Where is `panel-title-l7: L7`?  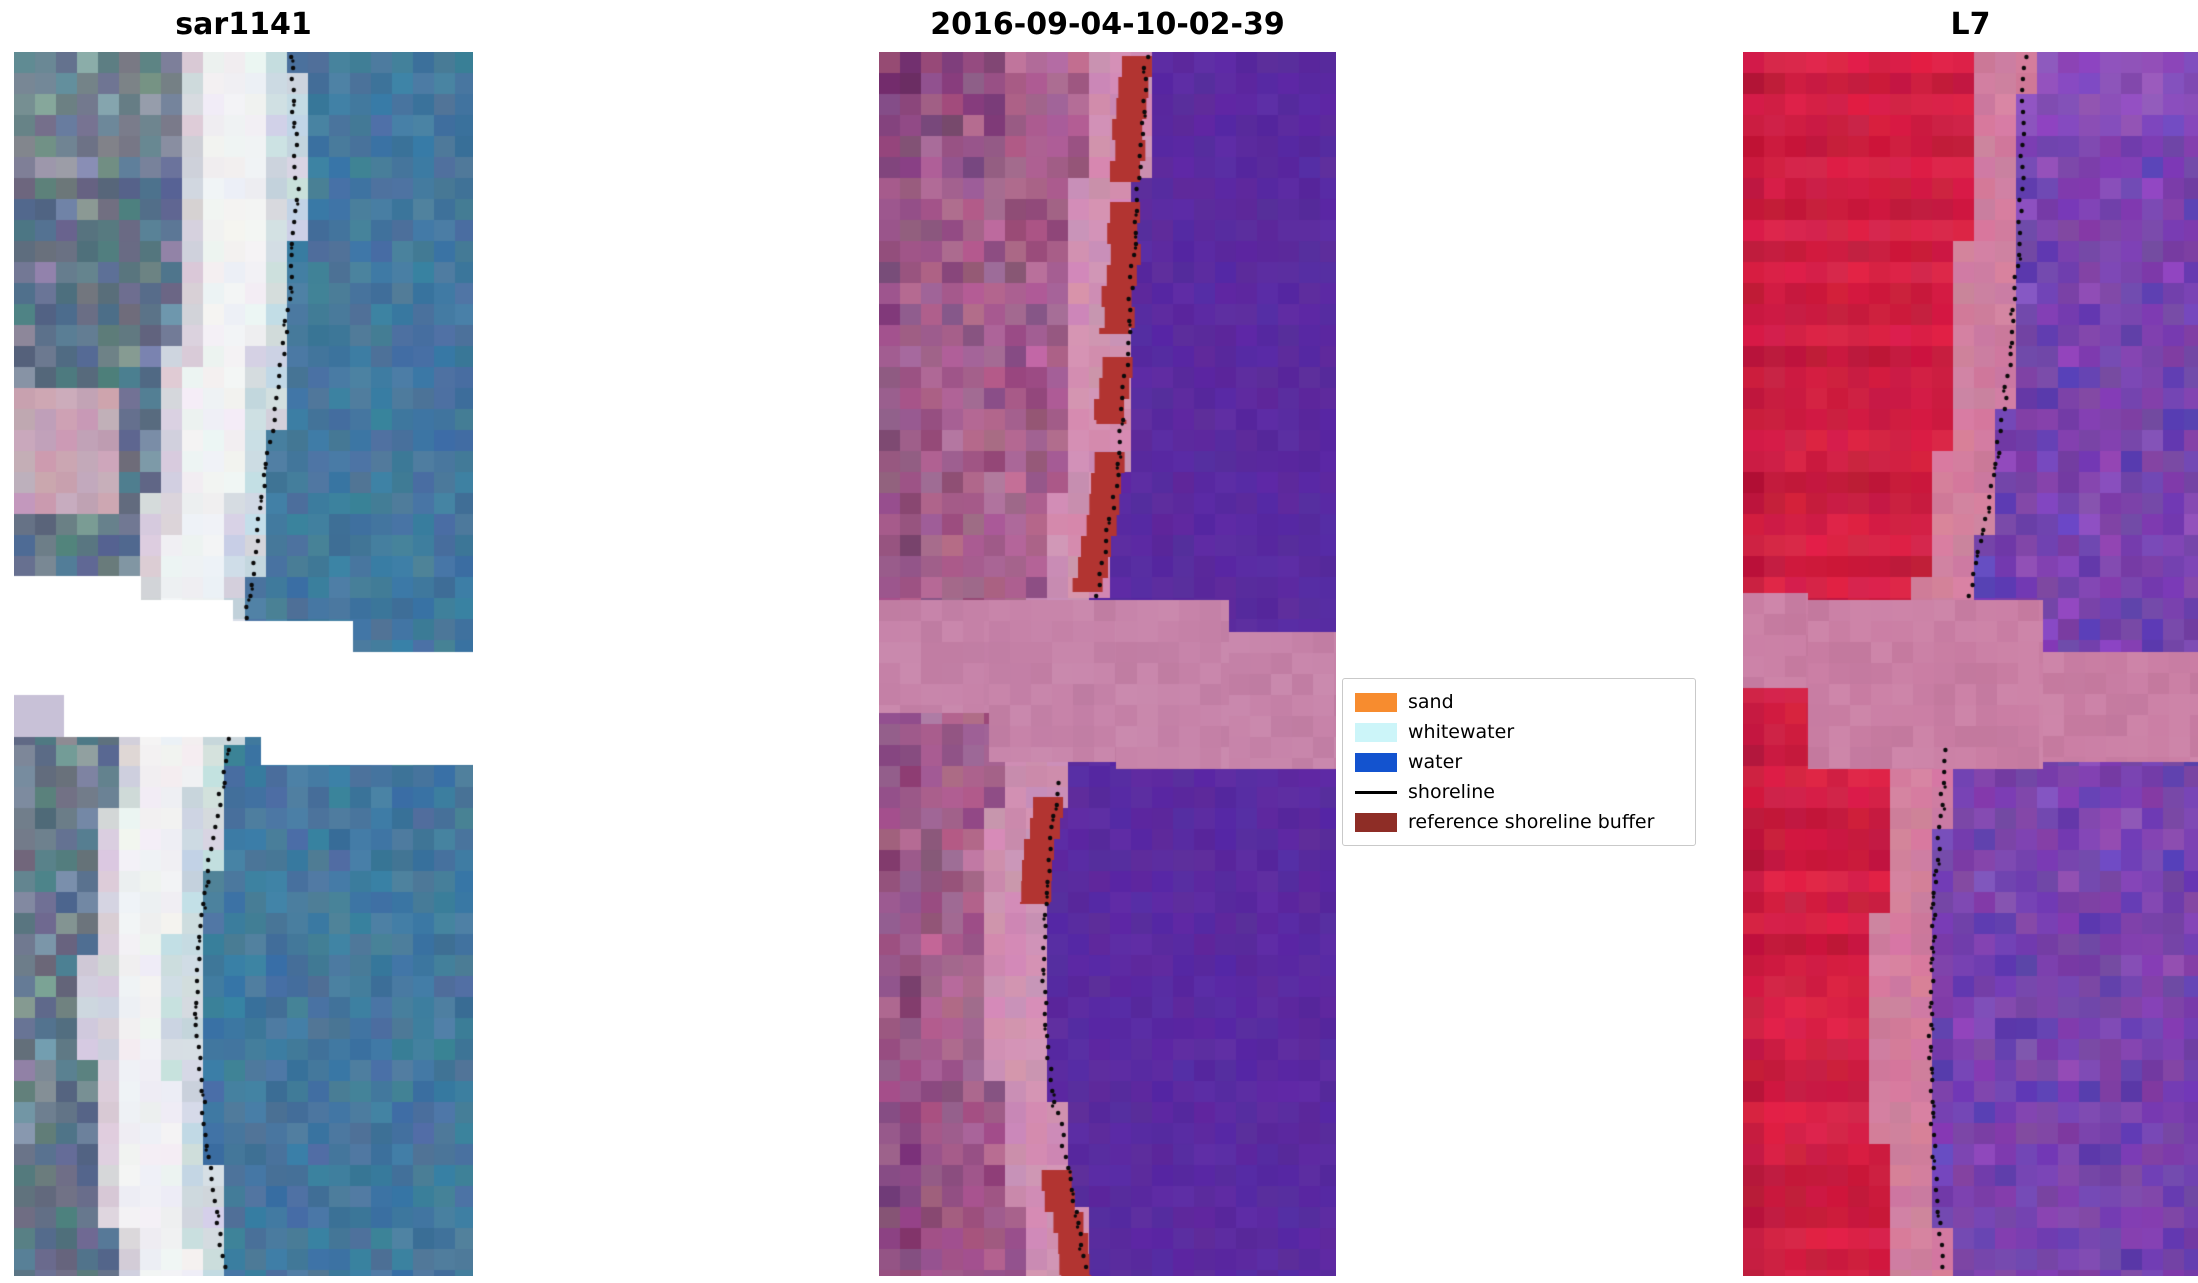 panel-title-l7: L7 is located at coordinates (1970, 24).